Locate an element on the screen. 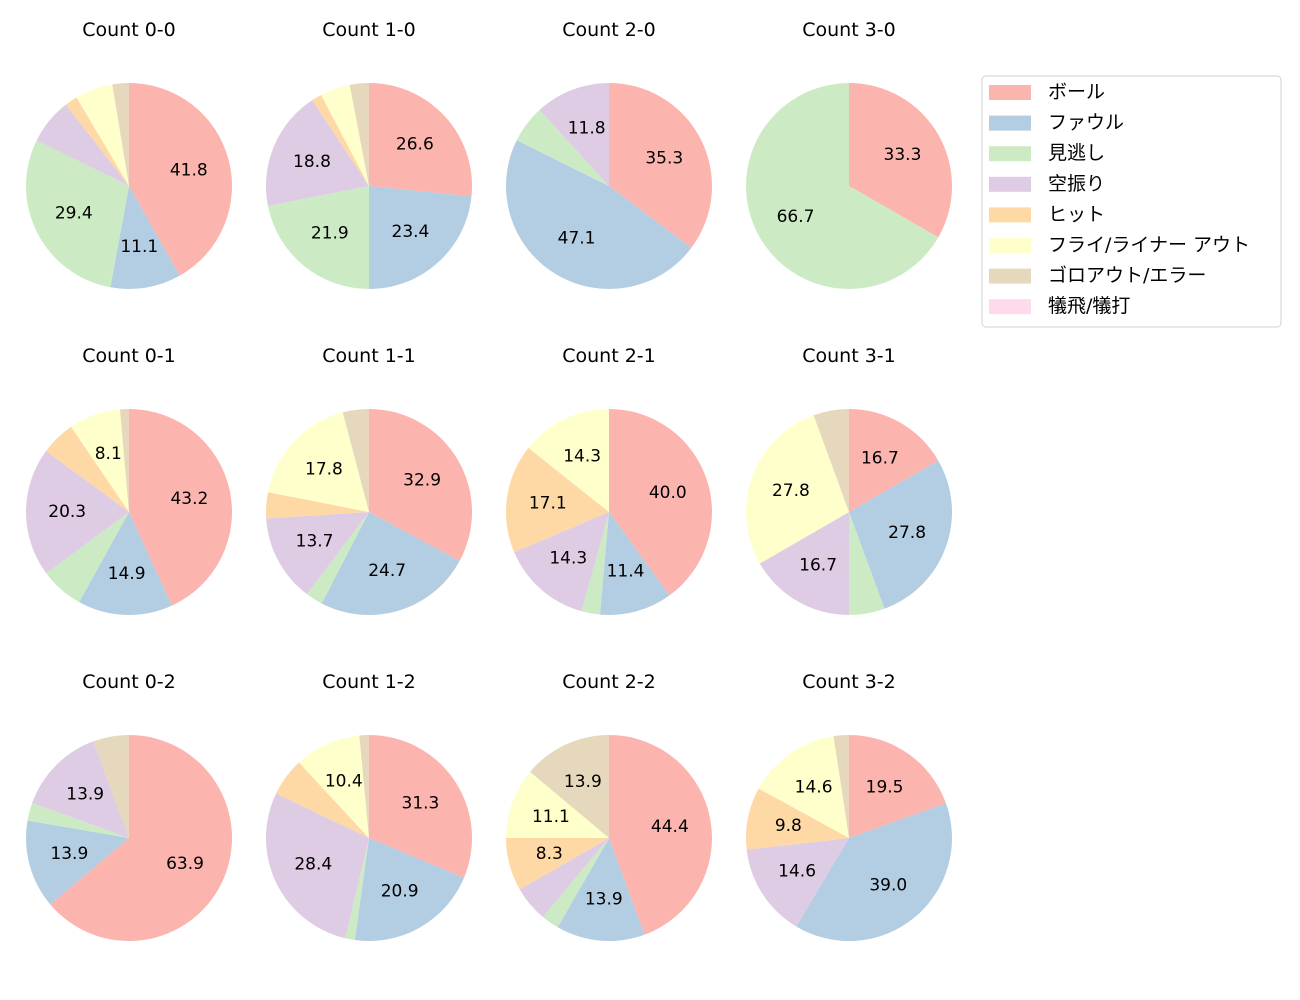  slice-label: 11.8 is located at coordinates (587, 128).